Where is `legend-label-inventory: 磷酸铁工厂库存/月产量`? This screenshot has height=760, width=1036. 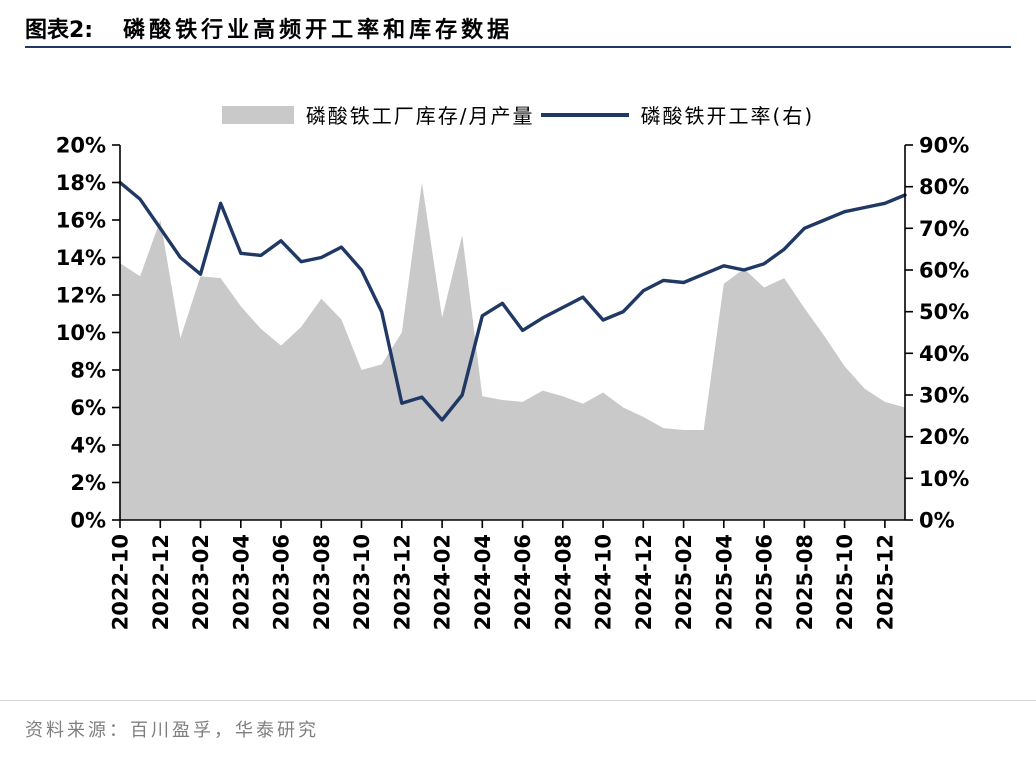
legend-label-inventory: 磷酸铁工厂库存/月产量 is located at coordinates (420, 116).